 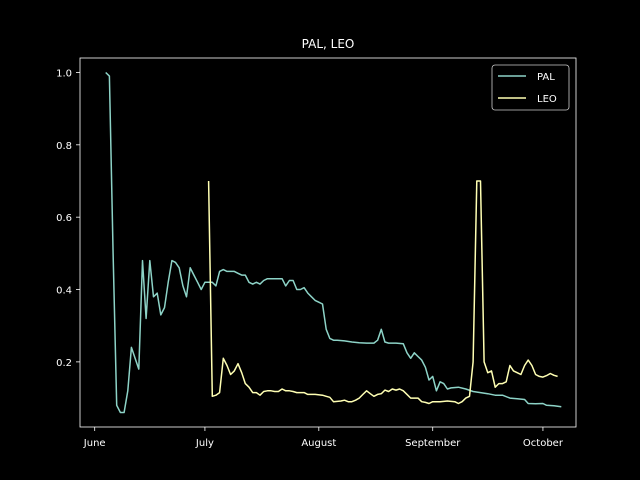 I want to click on y-axis: 0.2 0.4 0.6 0.8 1.0, so click(x=68, y=218).